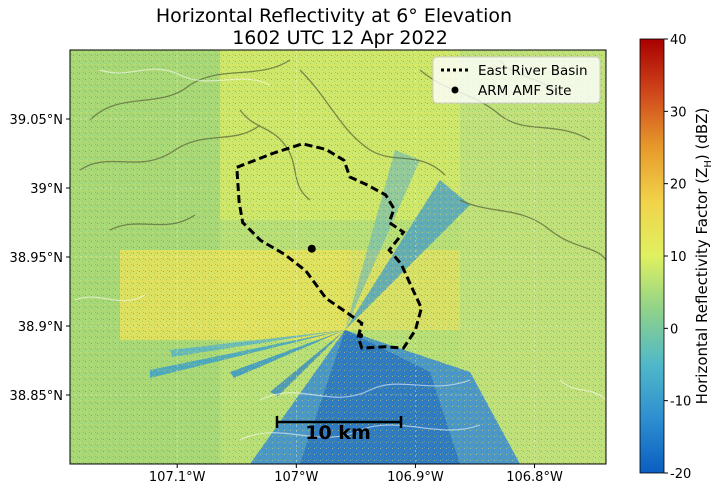 Image resolution: width=720 pixels, height=490 pixels. What do you see at coordinates (329, 246) in the screenshot?
I see `east-river-basin-outline` at bounding box center [329, 246].